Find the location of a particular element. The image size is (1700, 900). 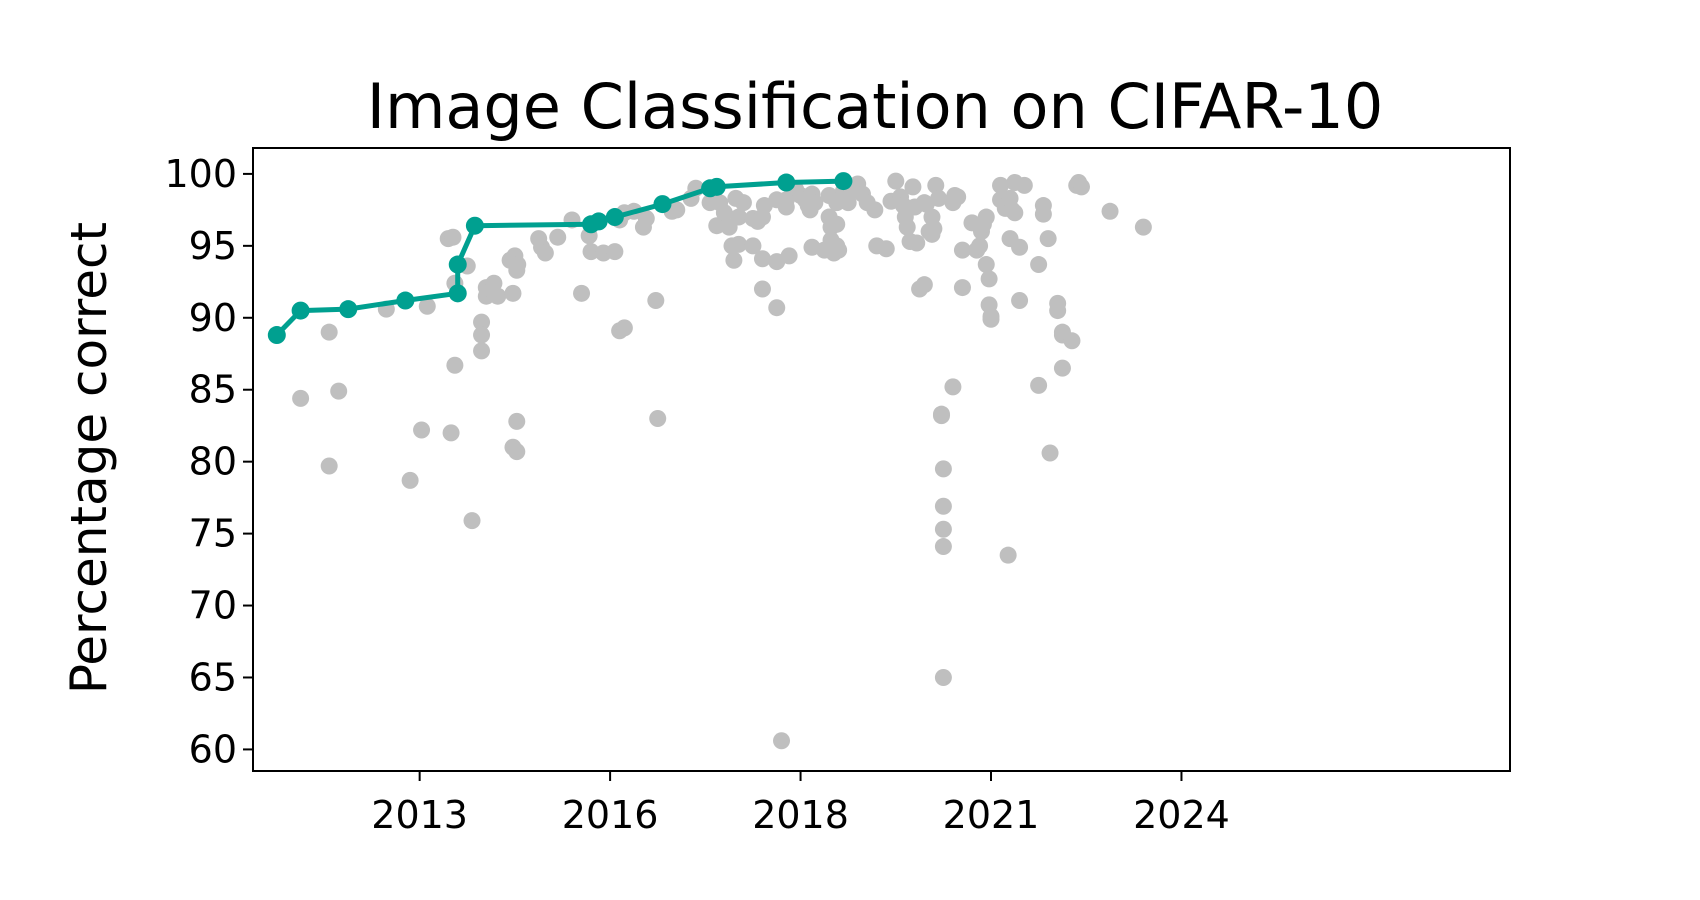

y-axis: 60 65 70 75 80 85 90 95 100 is located at coordinates (208, 461).